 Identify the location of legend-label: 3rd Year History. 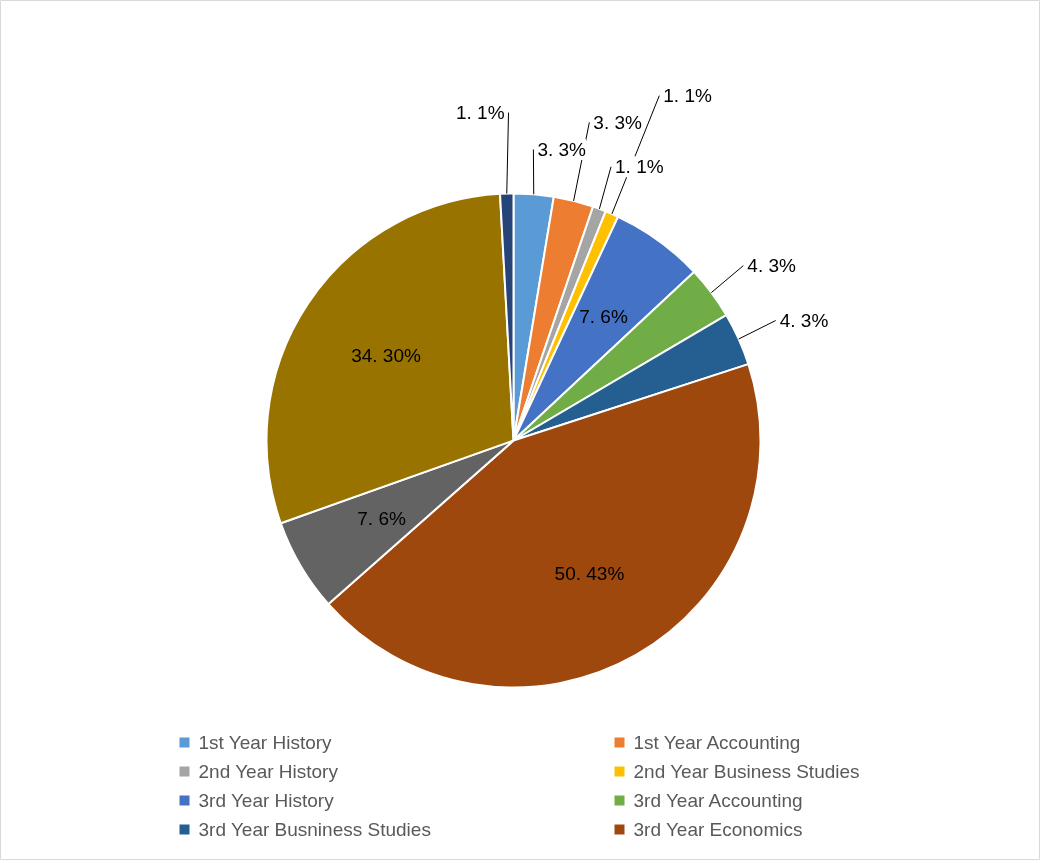
(266, 800).